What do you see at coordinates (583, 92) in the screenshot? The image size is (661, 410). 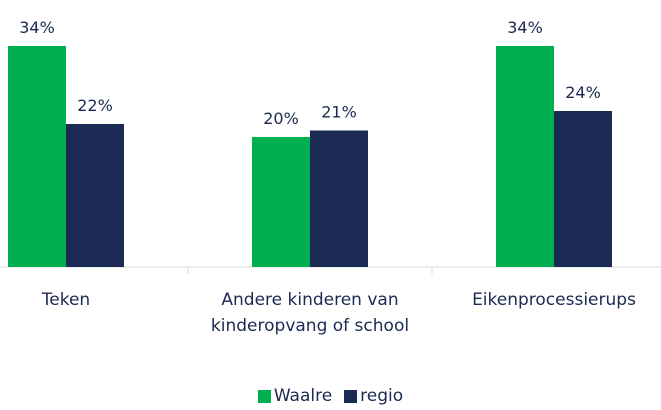 I see `value-label: 24%` at bounding box center [583, 92].